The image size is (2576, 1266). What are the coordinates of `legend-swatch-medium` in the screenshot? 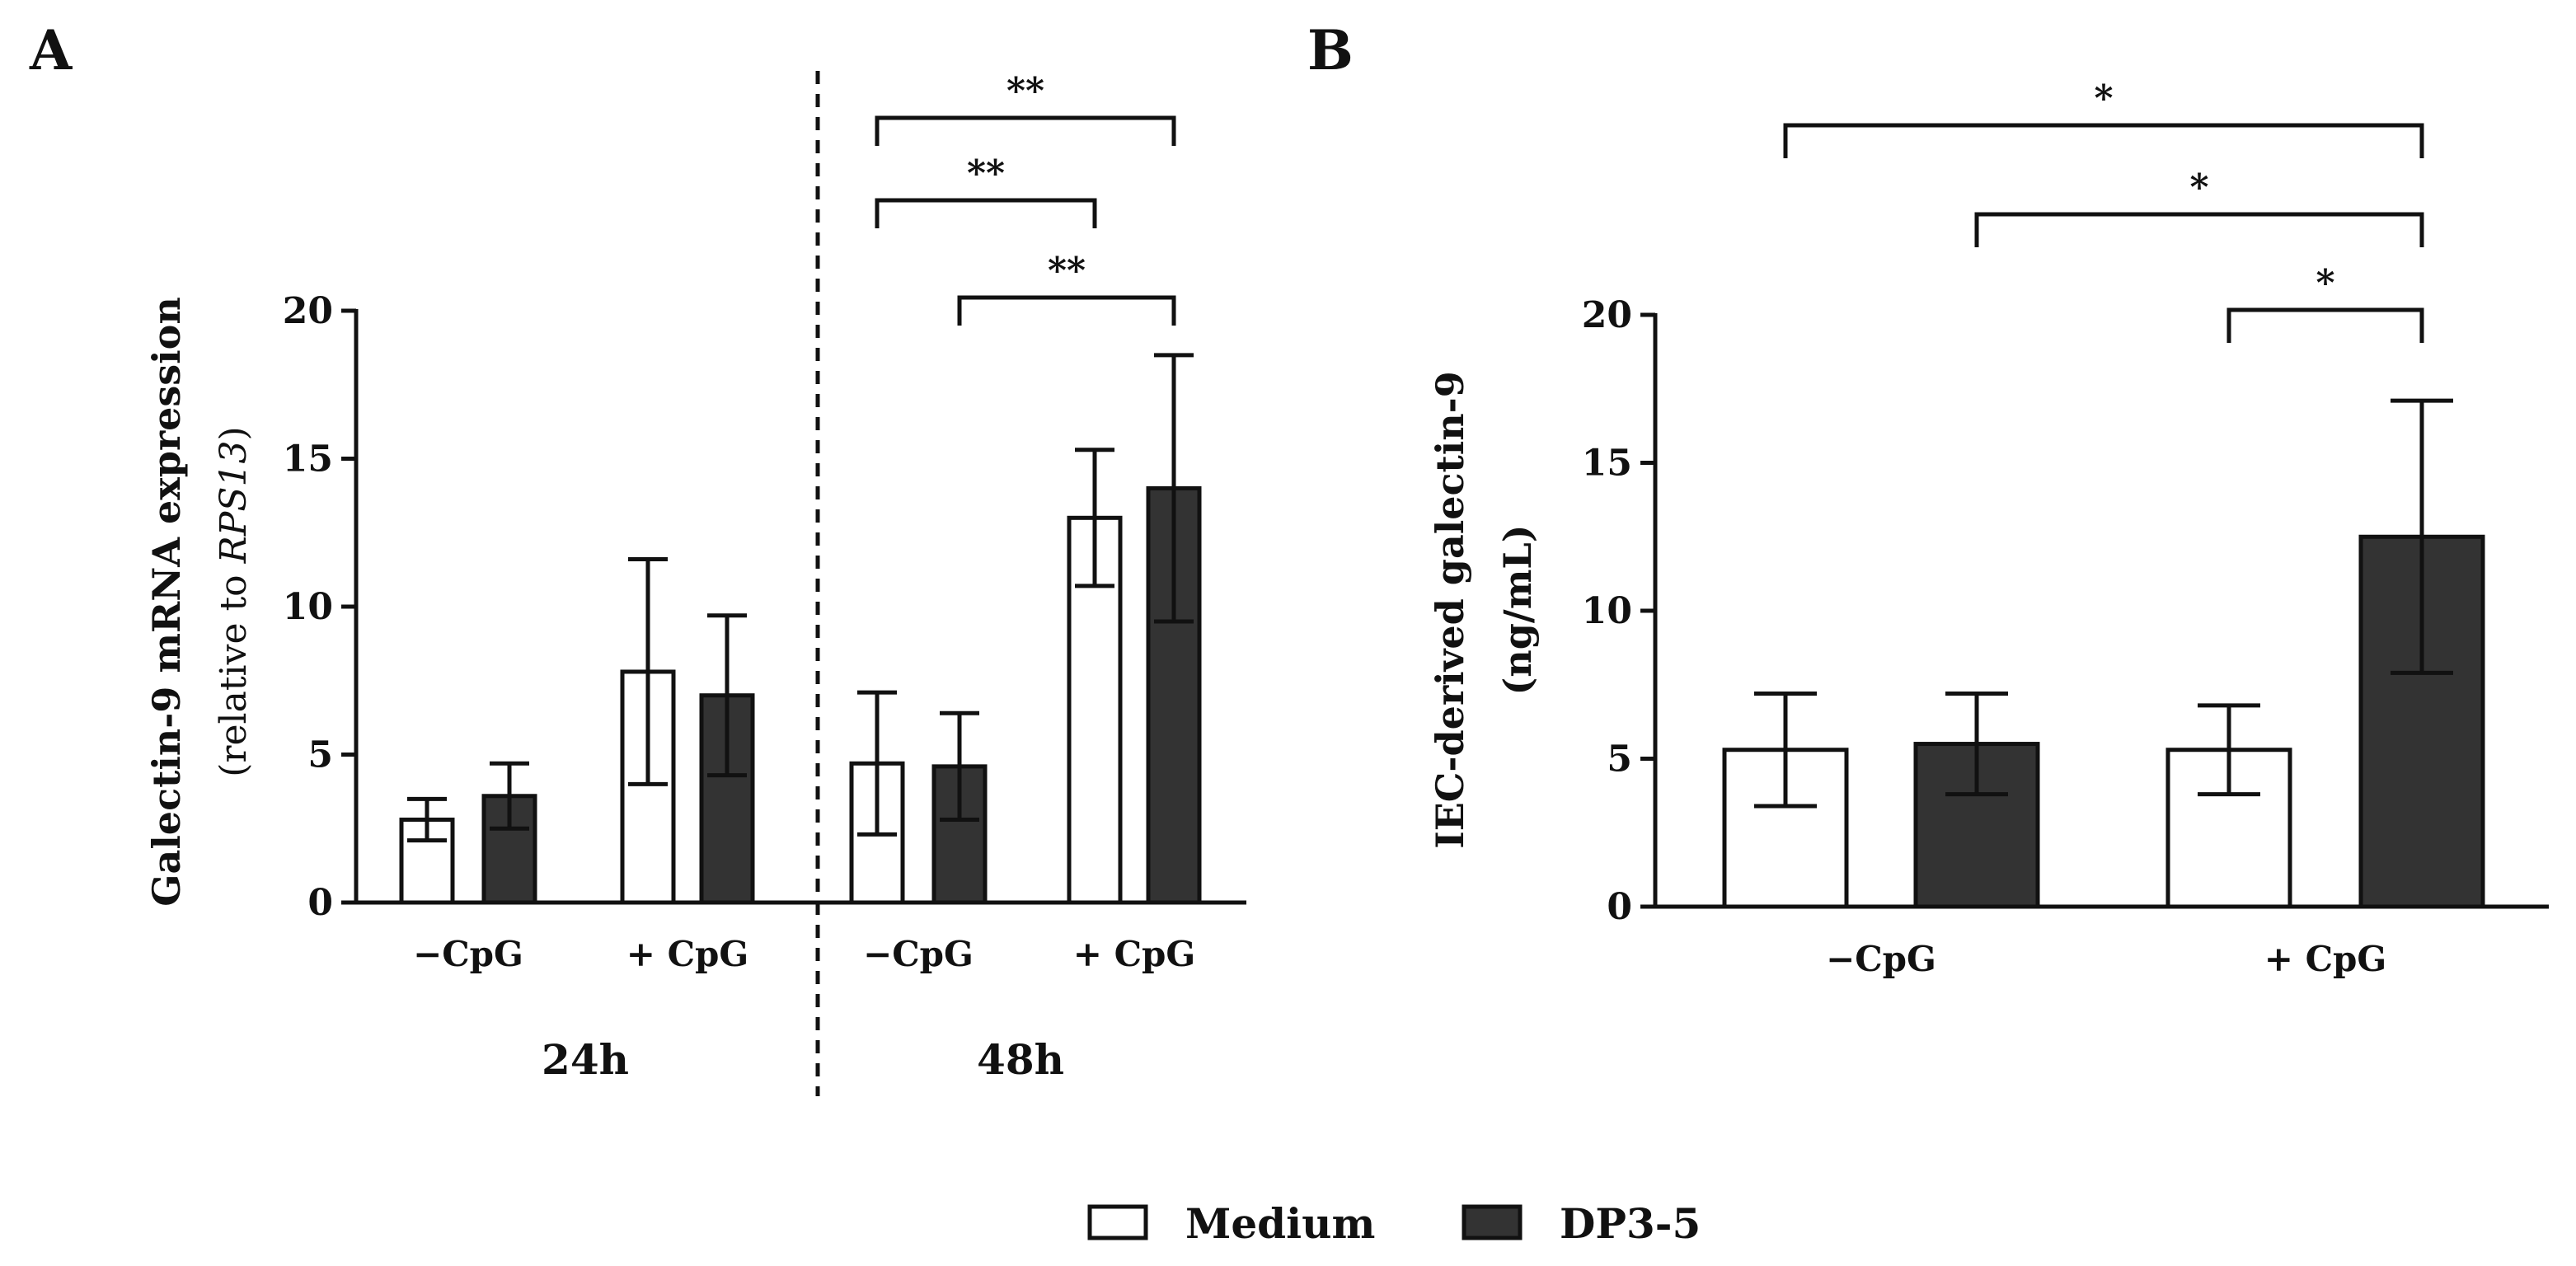 It's located at (1118, 1222).